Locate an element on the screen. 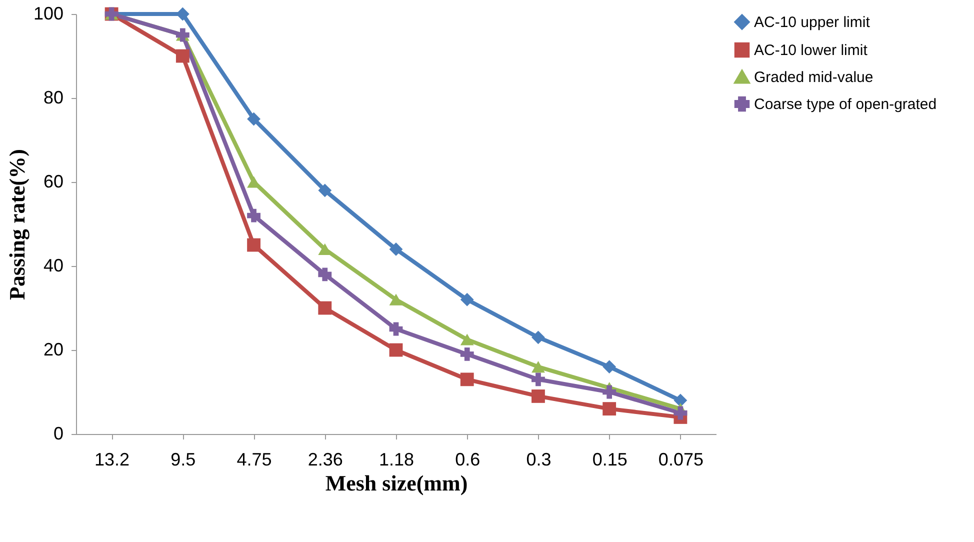  x-axis-title: Mesh size(mm) is located at coordinates (396, 483).